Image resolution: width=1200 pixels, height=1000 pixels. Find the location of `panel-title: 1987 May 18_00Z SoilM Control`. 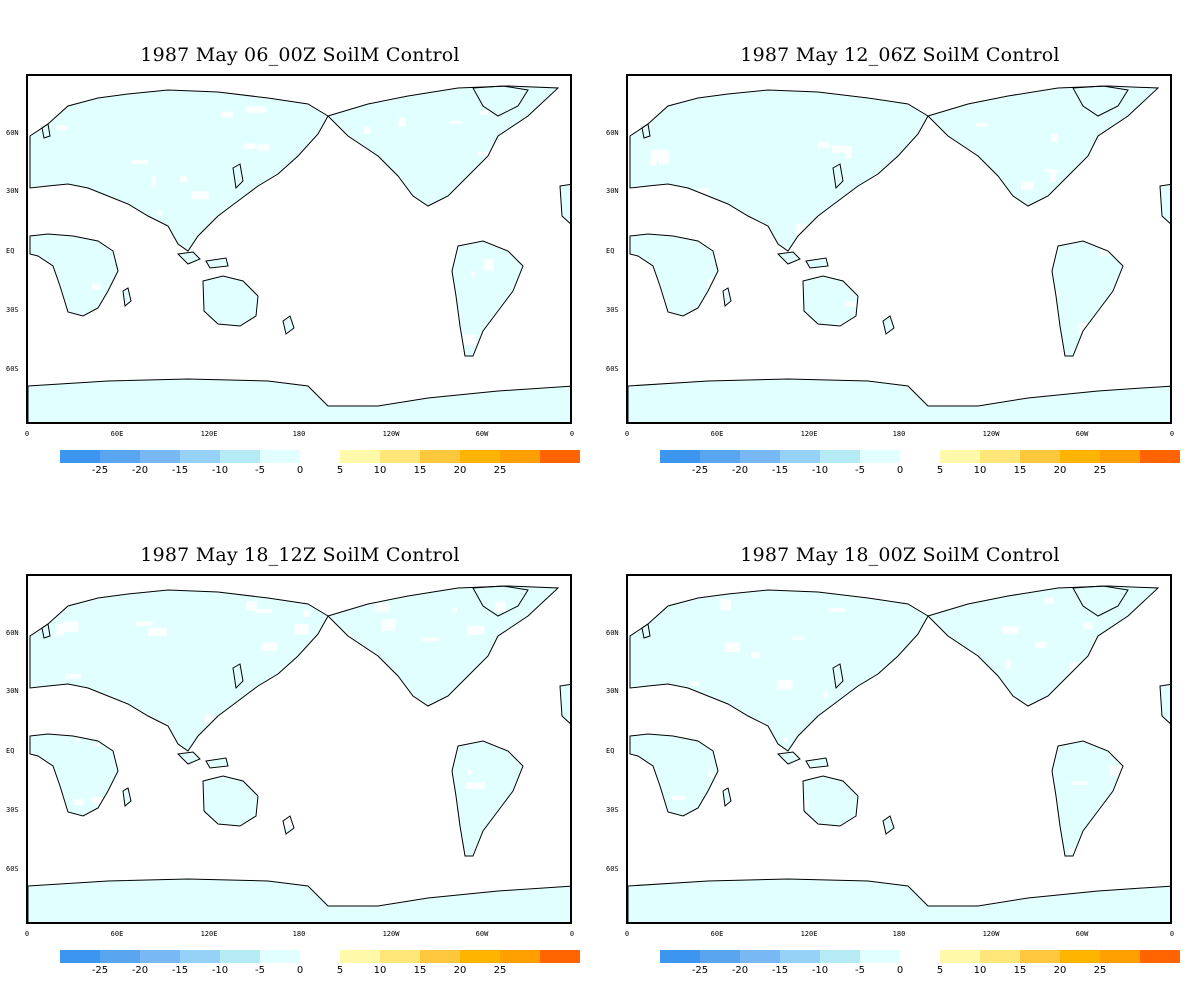

panel-title: 1987 May 18_00Z SoilM Control is located at coordinates (900, 555).